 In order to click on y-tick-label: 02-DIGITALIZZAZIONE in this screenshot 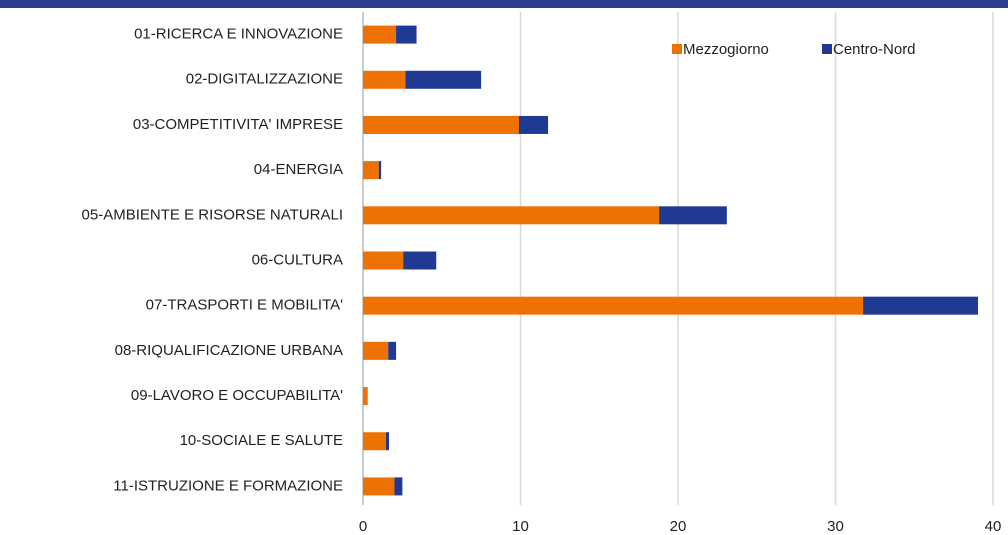, I will do `click(264, 79)`.